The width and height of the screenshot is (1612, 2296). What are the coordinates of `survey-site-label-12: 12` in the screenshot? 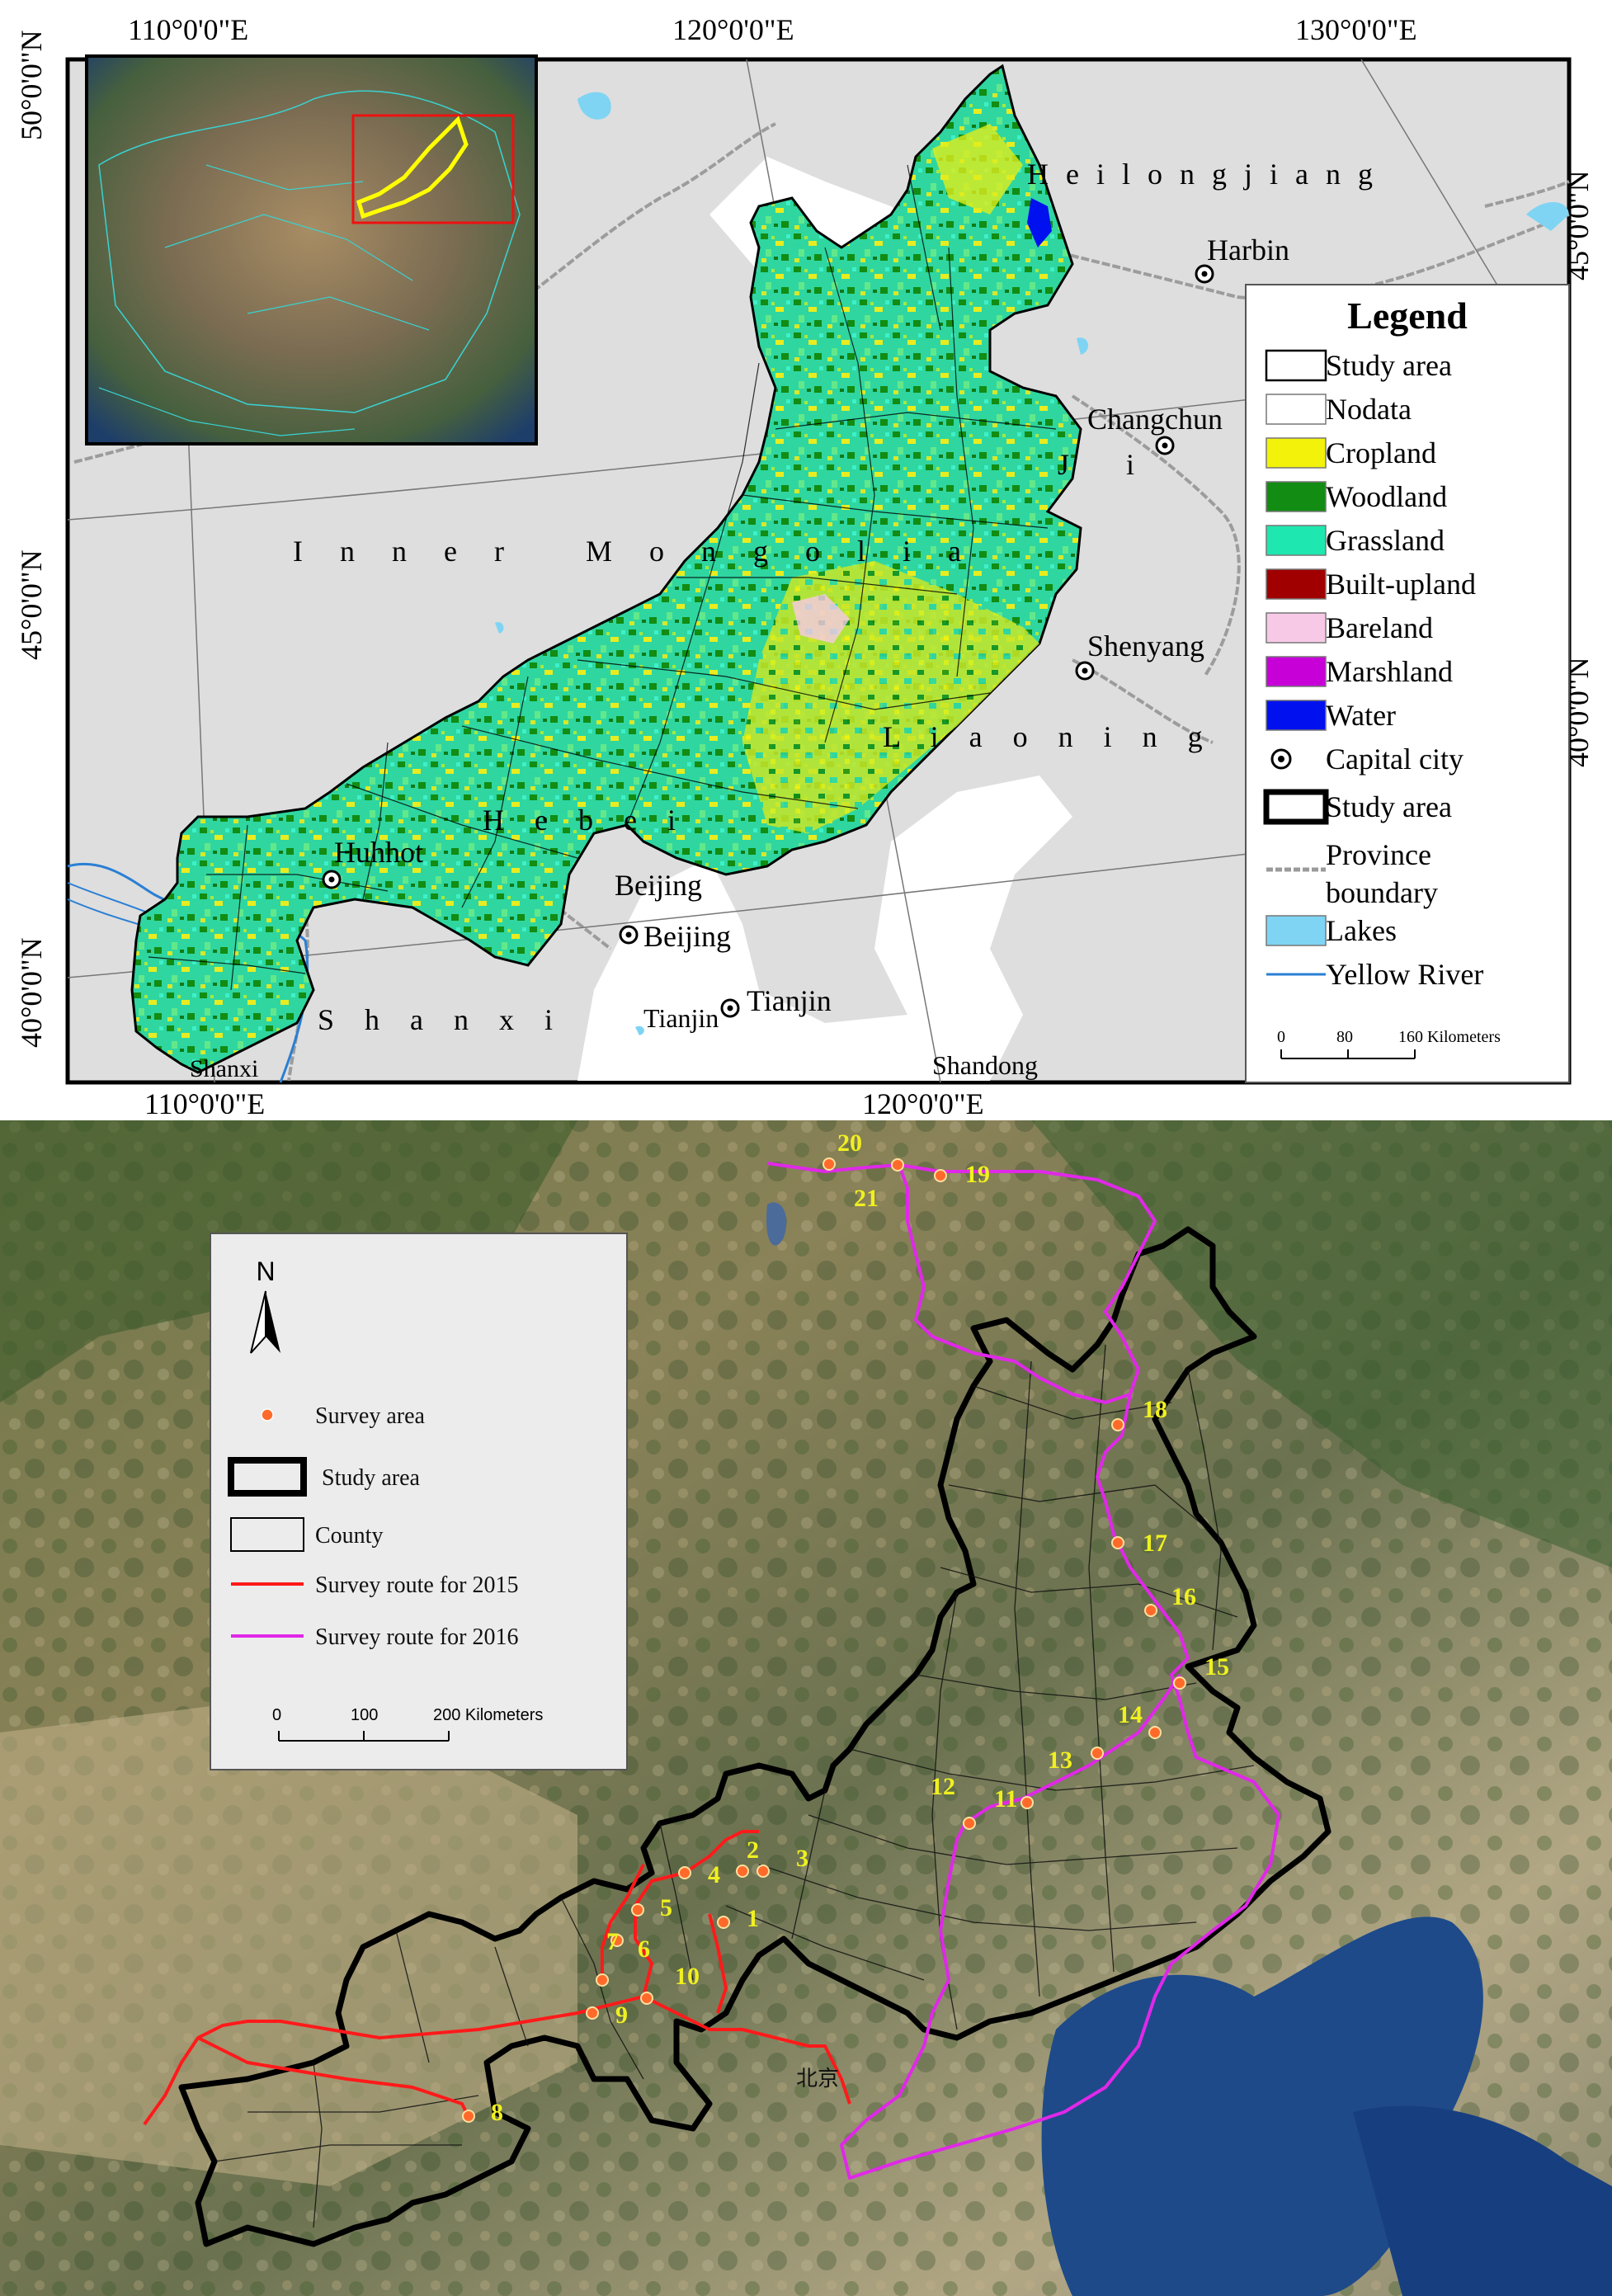 It's located at (943, 1786).